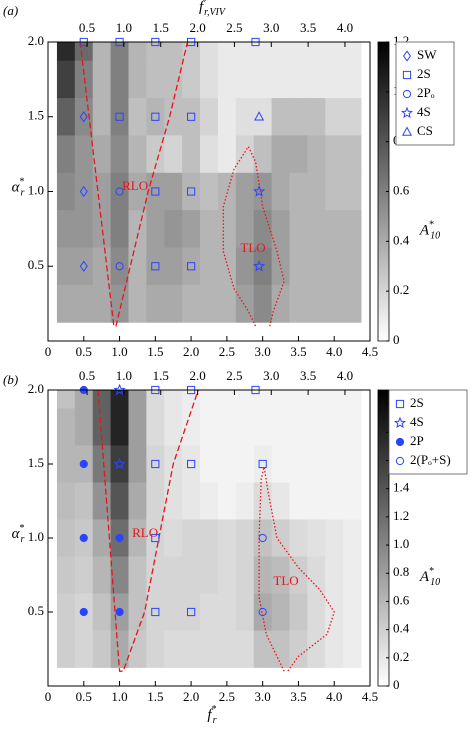  Describe the element at coordinates (87, 27) in the screenshot. I see `x2-tick-label: 0.5` at that location.